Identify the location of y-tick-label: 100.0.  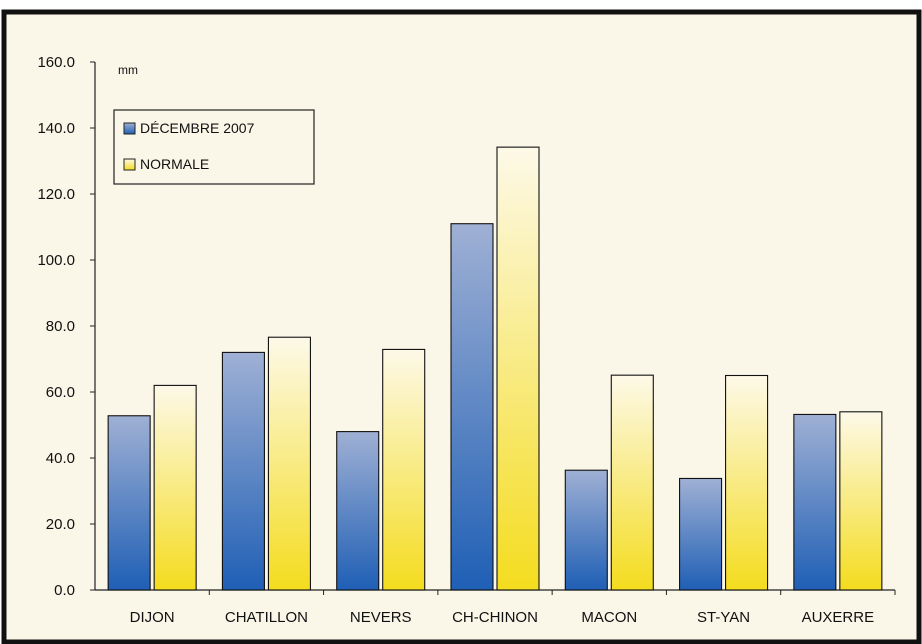
(56, 260).